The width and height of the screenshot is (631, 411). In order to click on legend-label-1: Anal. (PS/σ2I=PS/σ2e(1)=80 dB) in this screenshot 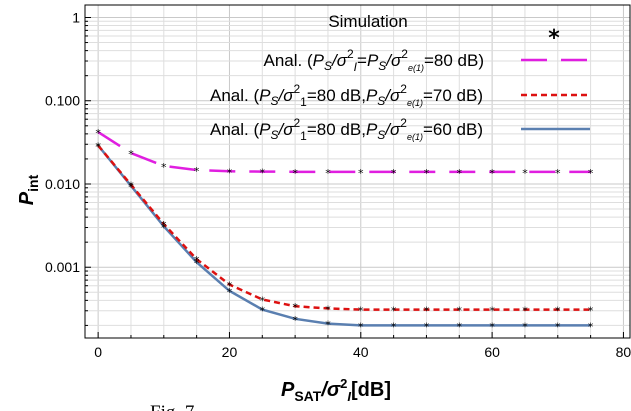, I will do `click(373, 60)`.